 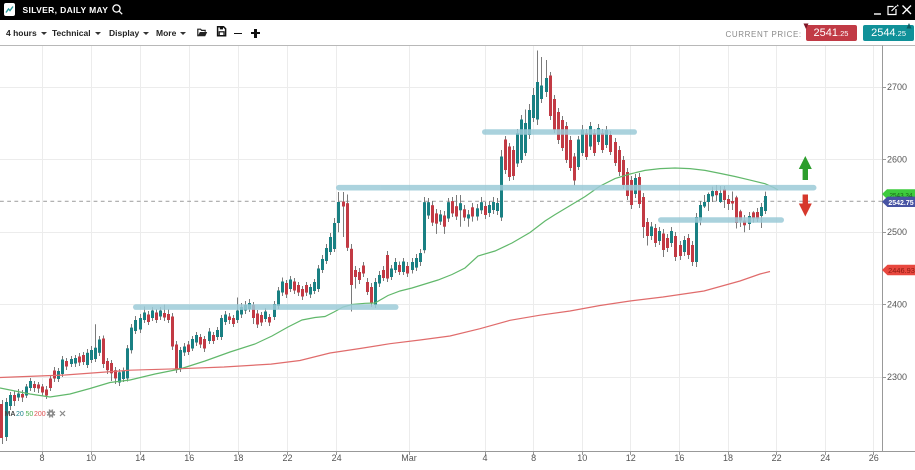 I want to click on svg-text: 2400, so click(x=897, y=305).